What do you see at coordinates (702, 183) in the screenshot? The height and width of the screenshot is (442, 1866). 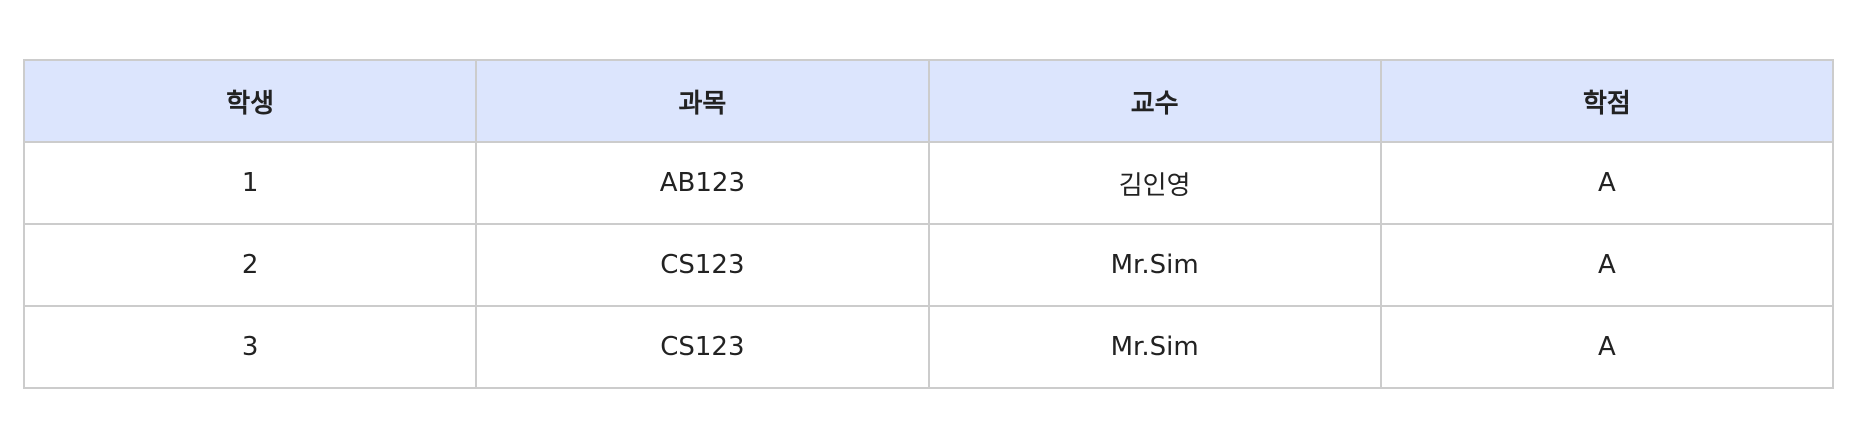 I see `cell-course: AB123` at bounding box center [702, 183].